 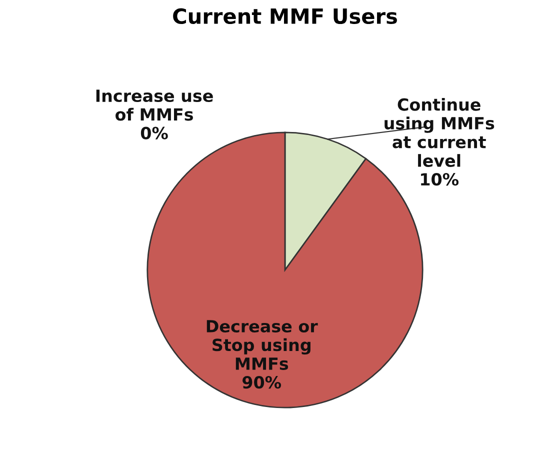 What do you see at coordinates (440, 179) in the screenshot?
I see `data-label: 10%` at bounding box center [440, 179].